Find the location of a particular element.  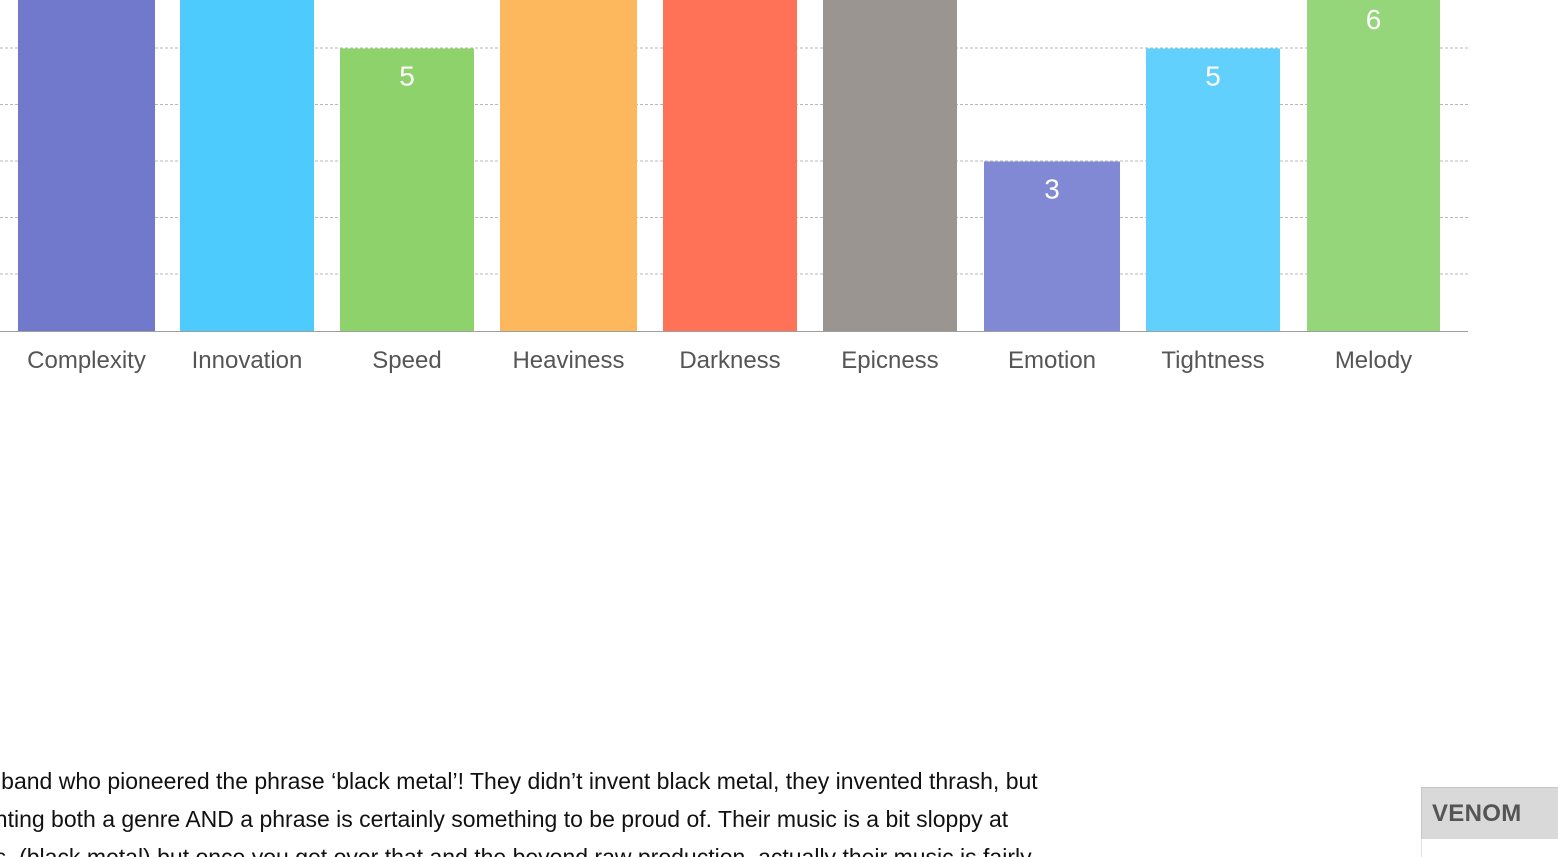

bar-darkness is located at coordinates (730, 165).